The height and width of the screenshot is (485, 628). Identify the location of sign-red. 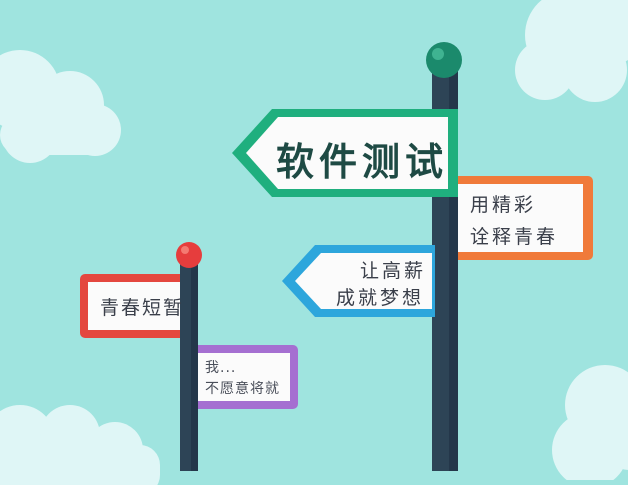
(138, 306).